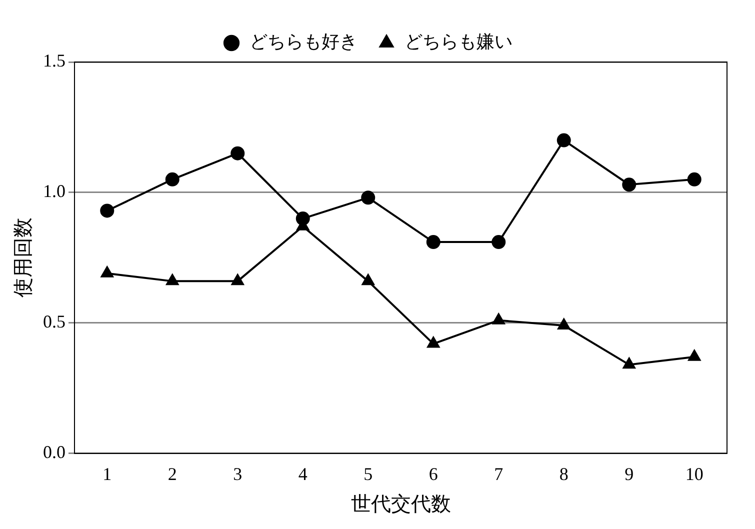 The width and height of the screenshot is (755, 529). What do you see at coordinates (172, 474) in the screenshot?
I see `x-tick-label: 2` at bounding box center [172, 474].